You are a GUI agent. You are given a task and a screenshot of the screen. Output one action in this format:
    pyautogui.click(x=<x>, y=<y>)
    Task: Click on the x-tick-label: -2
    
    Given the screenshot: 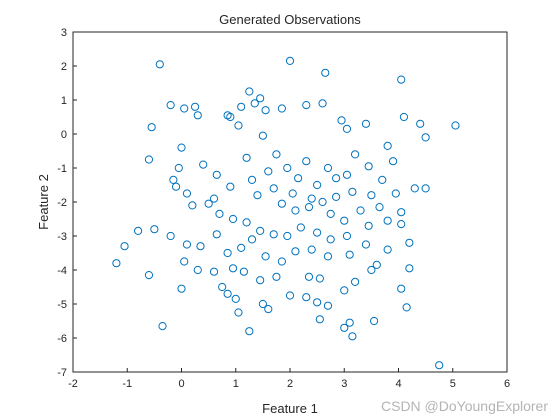 What is the action you would take?
    pyautogui.click(x=73, y=384)
    